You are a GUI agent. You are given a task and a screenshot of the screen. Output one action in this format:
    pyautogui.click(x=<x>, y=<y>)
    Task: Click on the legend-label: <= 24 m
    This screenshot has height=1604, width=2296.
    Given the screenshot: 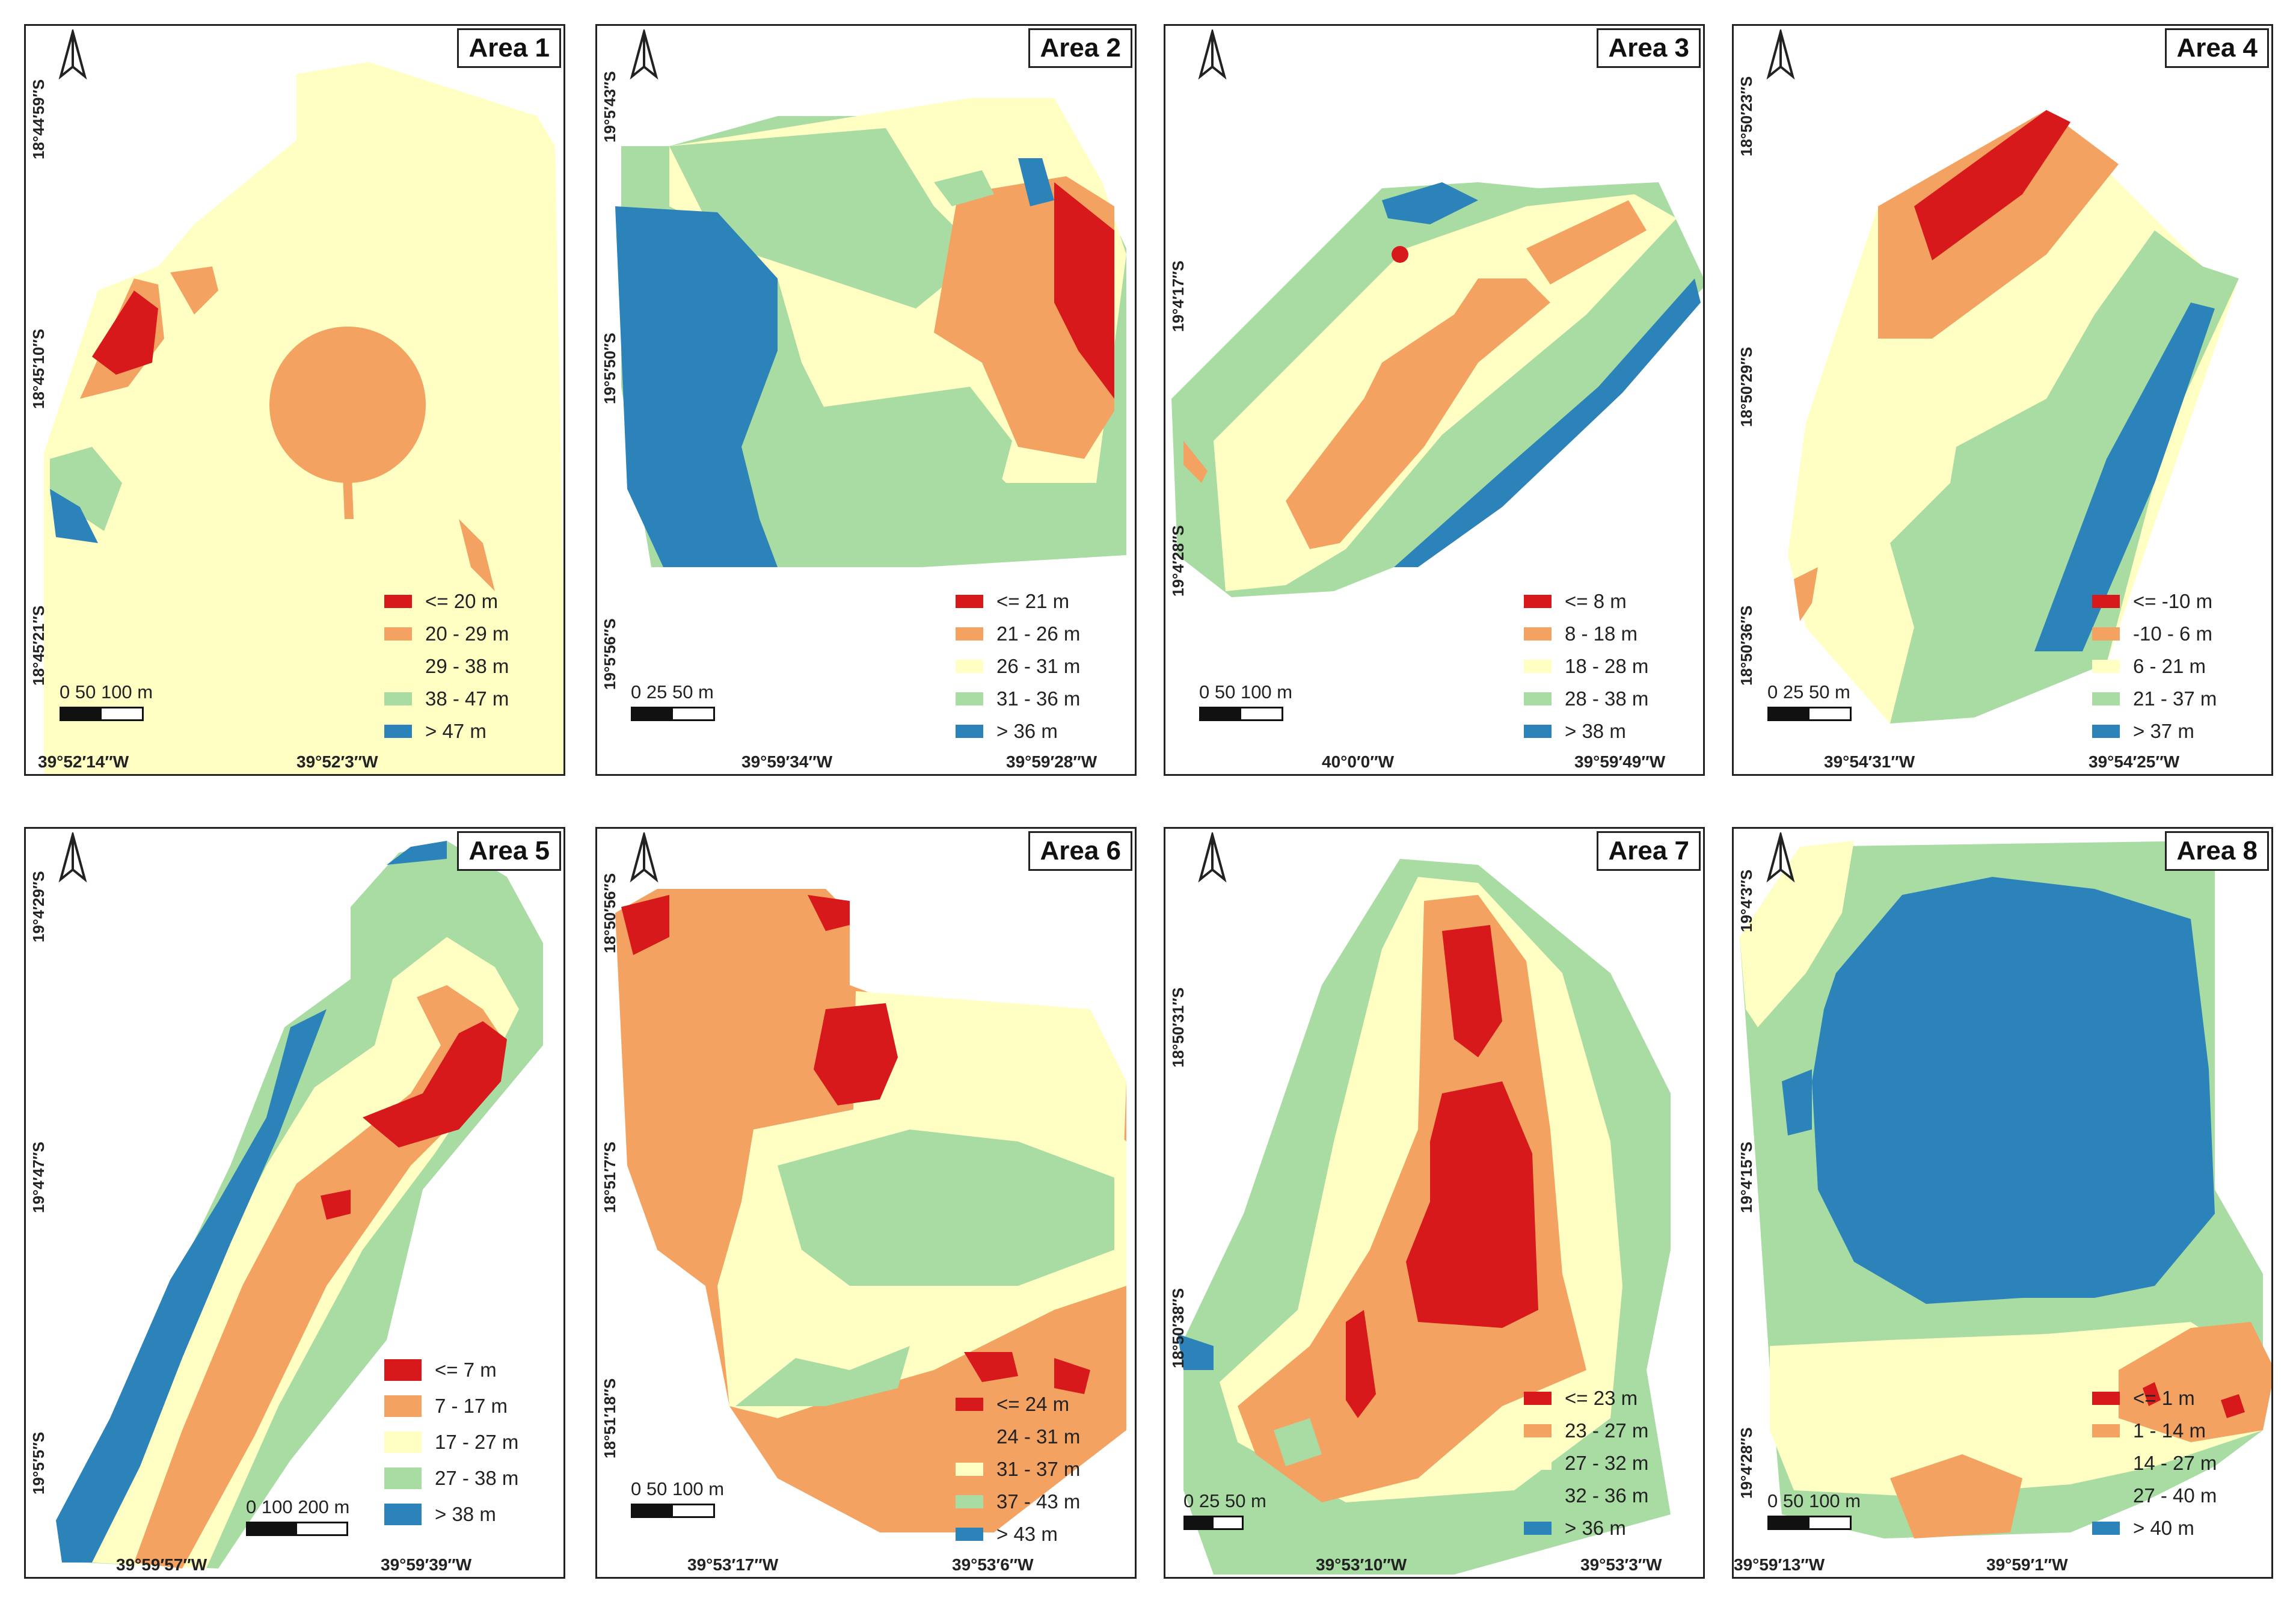 What is the action you would take?
    pyautogui.click(x=1033, y=1404)
    